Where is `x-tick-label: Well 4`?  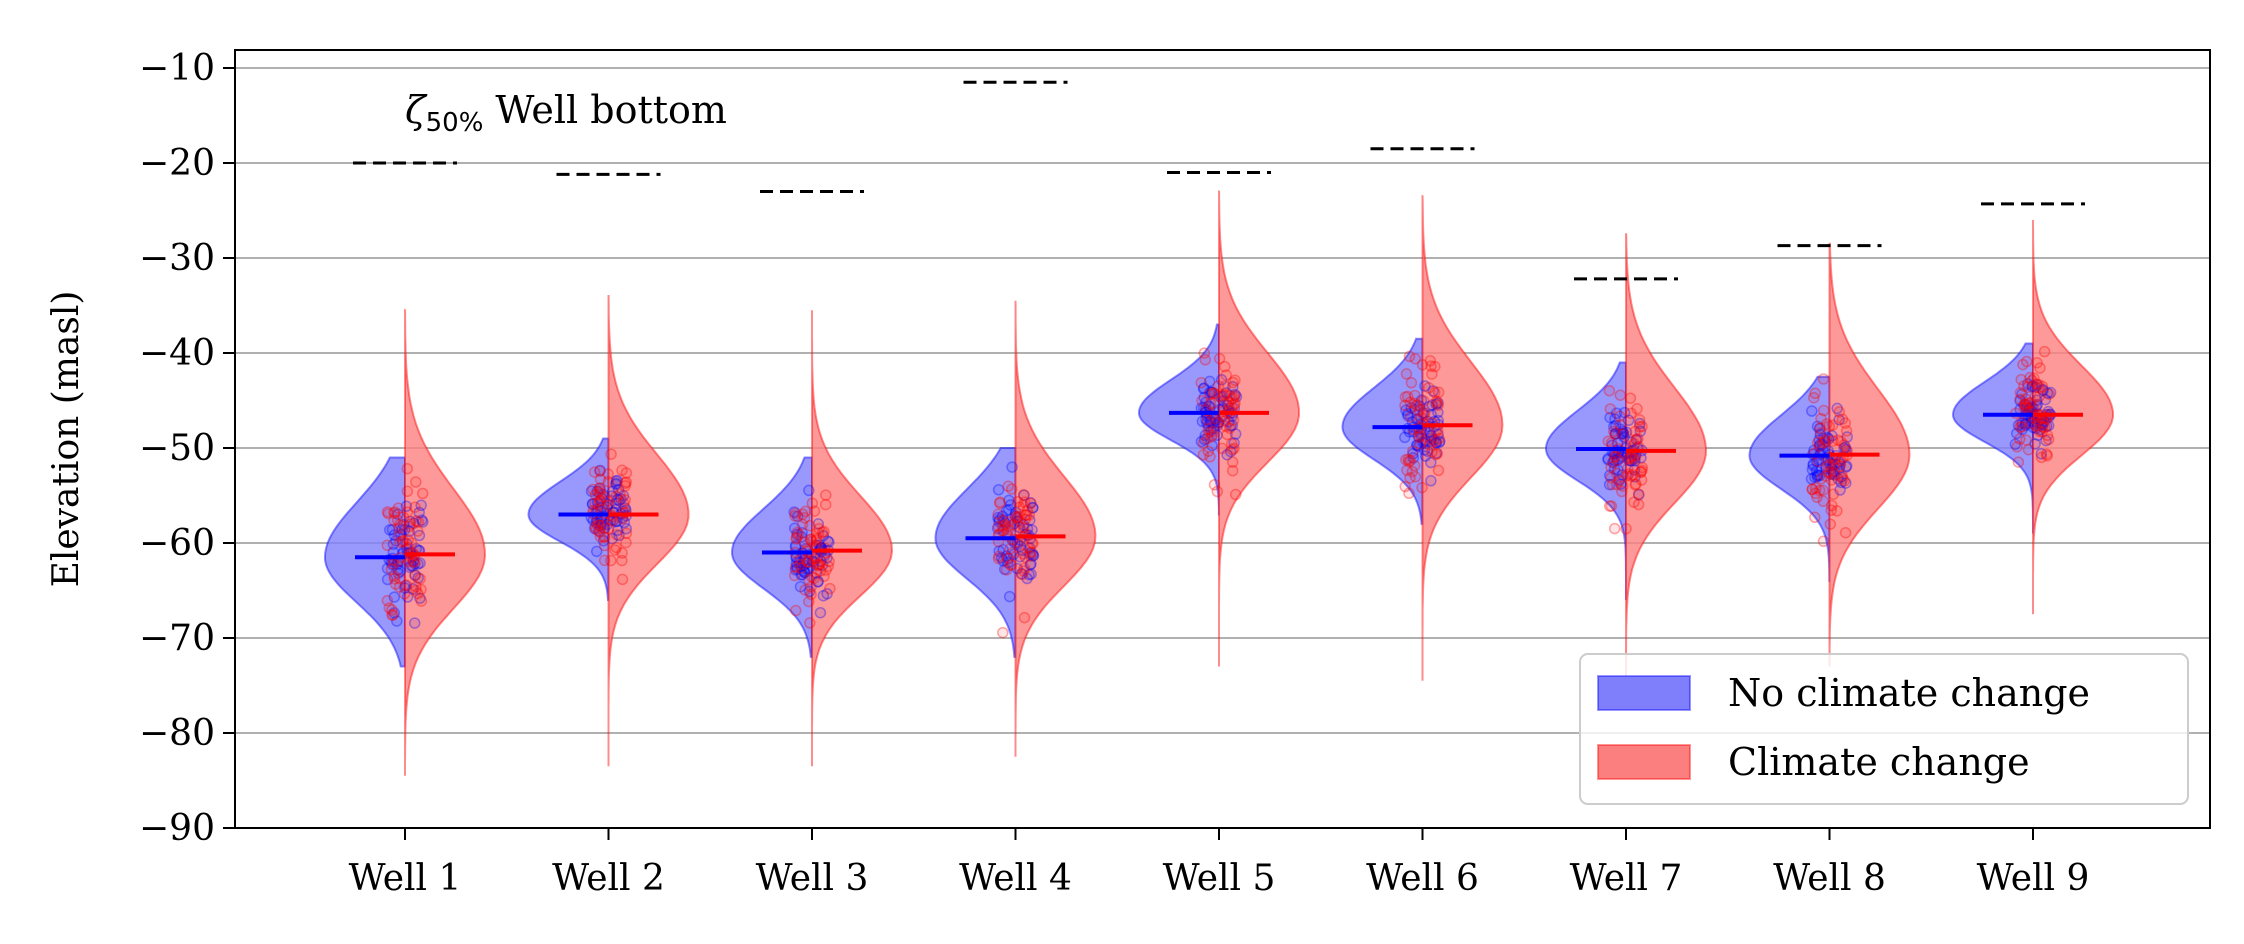
x-tick-label: Well 4 is located at coordinates (1015, 878).